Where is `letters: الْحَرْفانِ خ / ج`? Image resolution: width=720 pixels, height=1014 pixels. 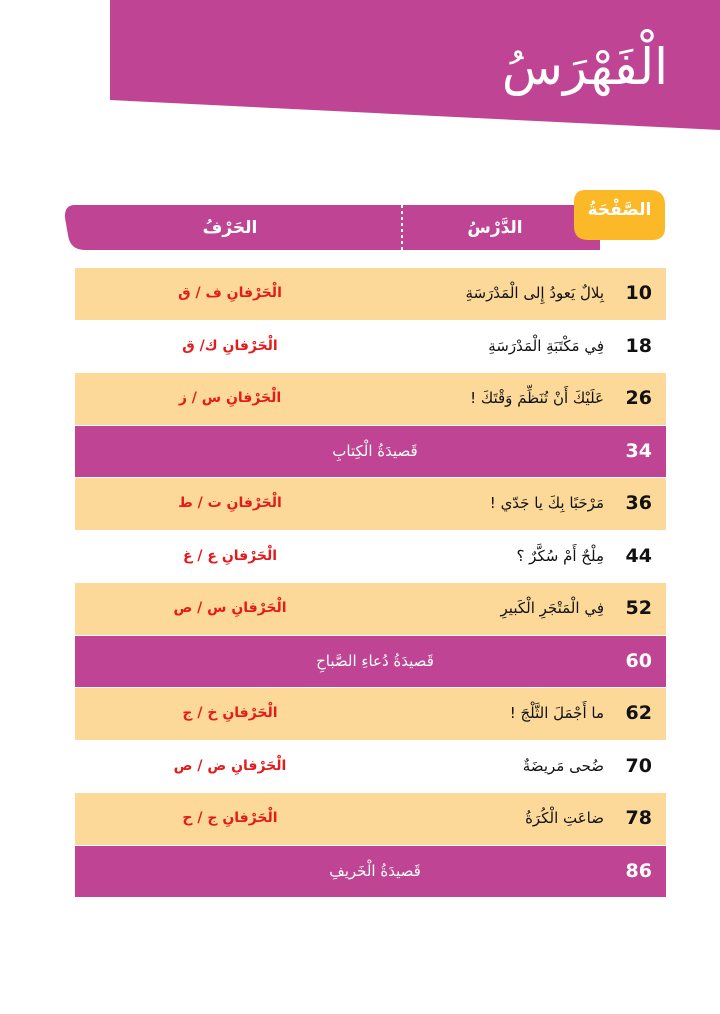
letters: الْحَرْفانِ خ / ج is located at coordinates (230, 713).